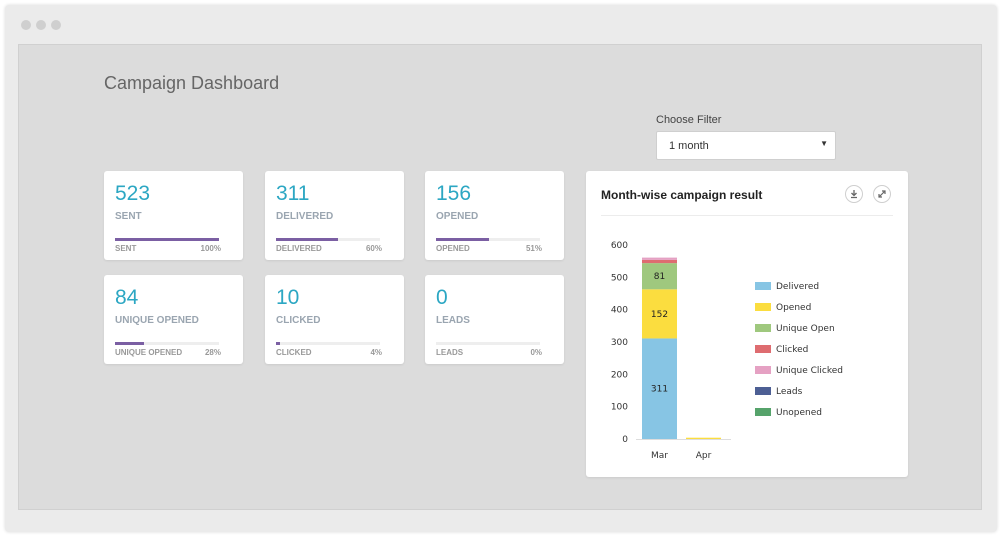 Image resolution: width=1000 pixels, height=536 pixels. I want to click on y-tick-label: 200, so click(619, 375).